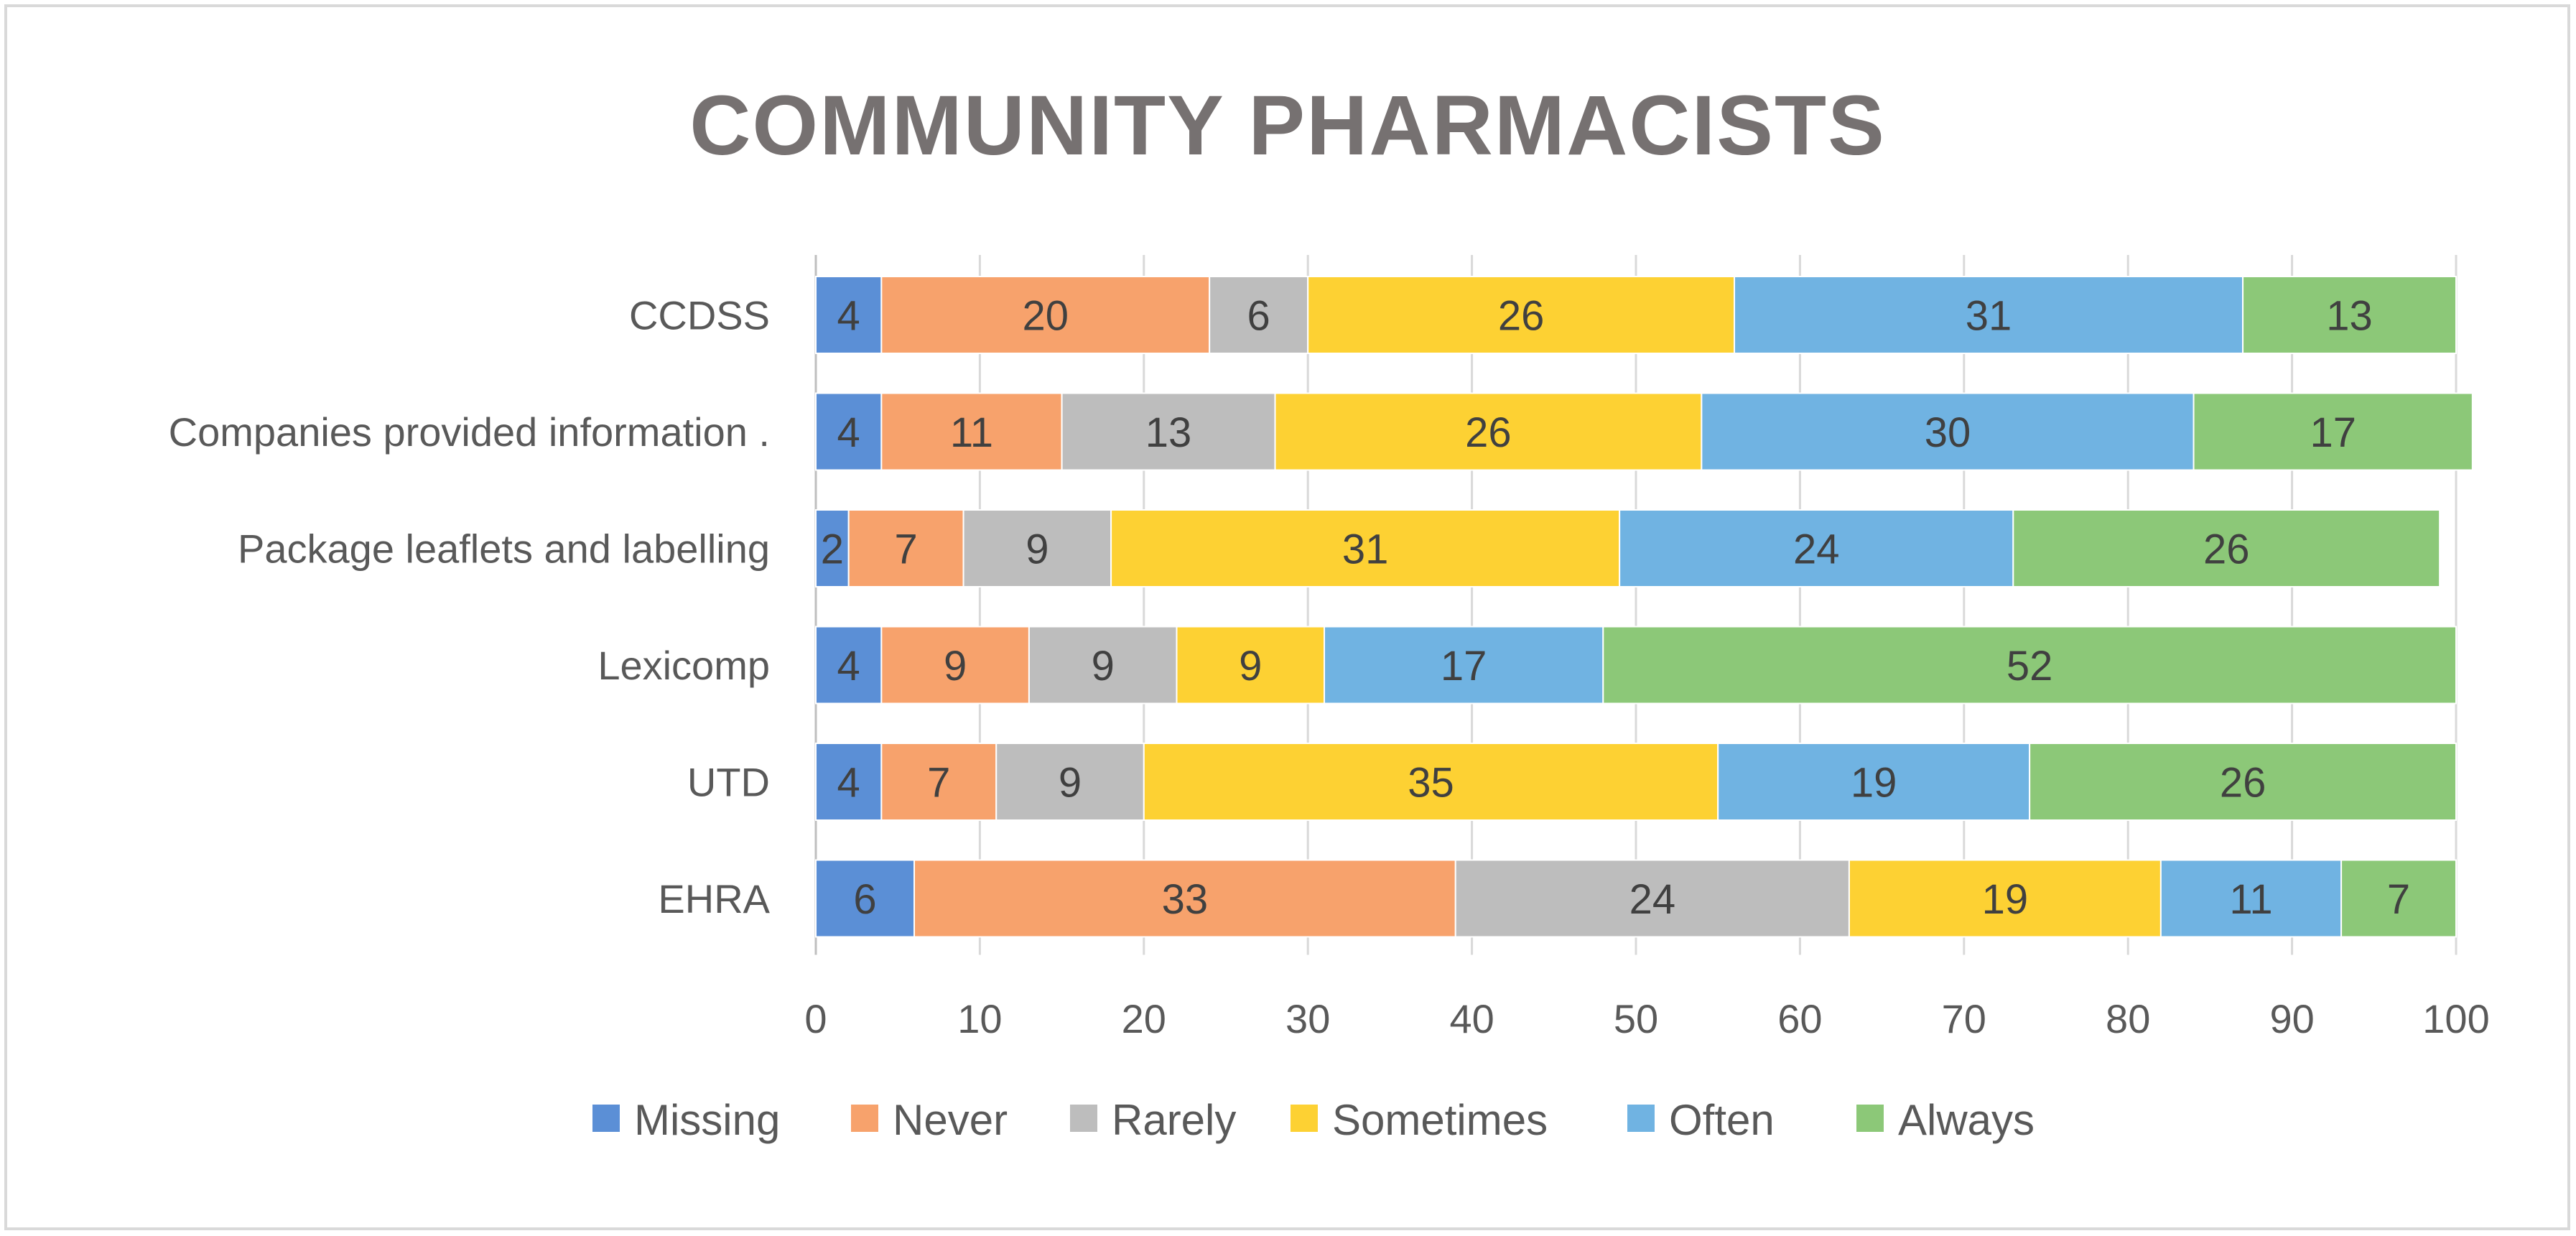 The width and height of the screenshot is (2576, 1236). I want to click on x-tick-label: 80, so click(2128, 1018).